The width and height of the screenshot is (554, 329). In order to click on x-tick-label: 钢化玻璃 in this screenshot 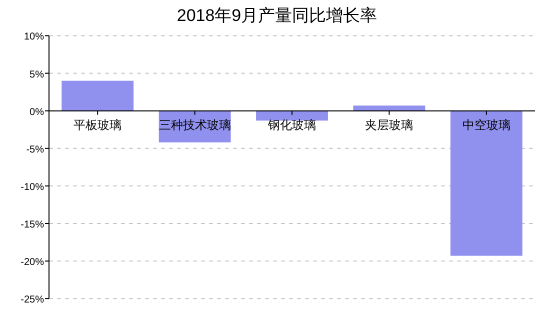, I will do `click(291, 125)`.